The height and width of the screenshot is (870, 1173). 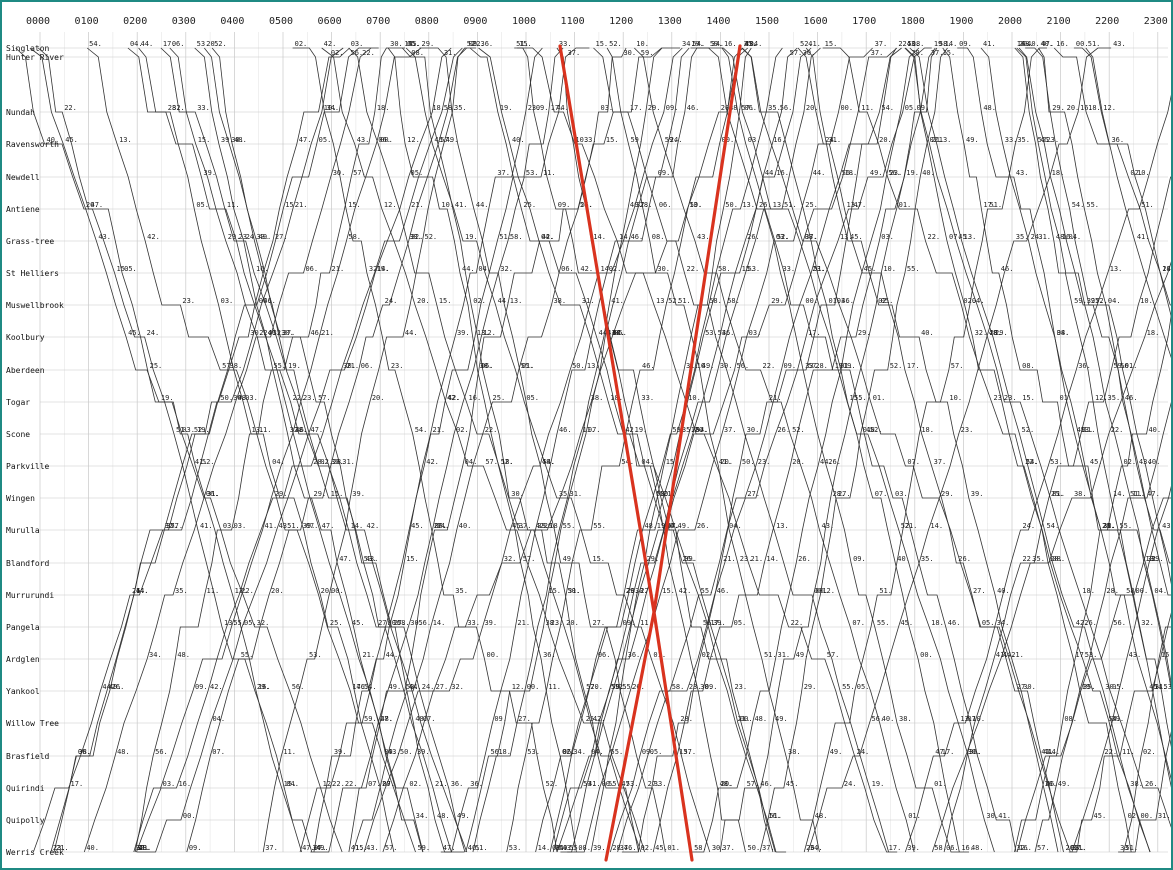 I want to click on minute-label: 24., so click(x=153, y=333).